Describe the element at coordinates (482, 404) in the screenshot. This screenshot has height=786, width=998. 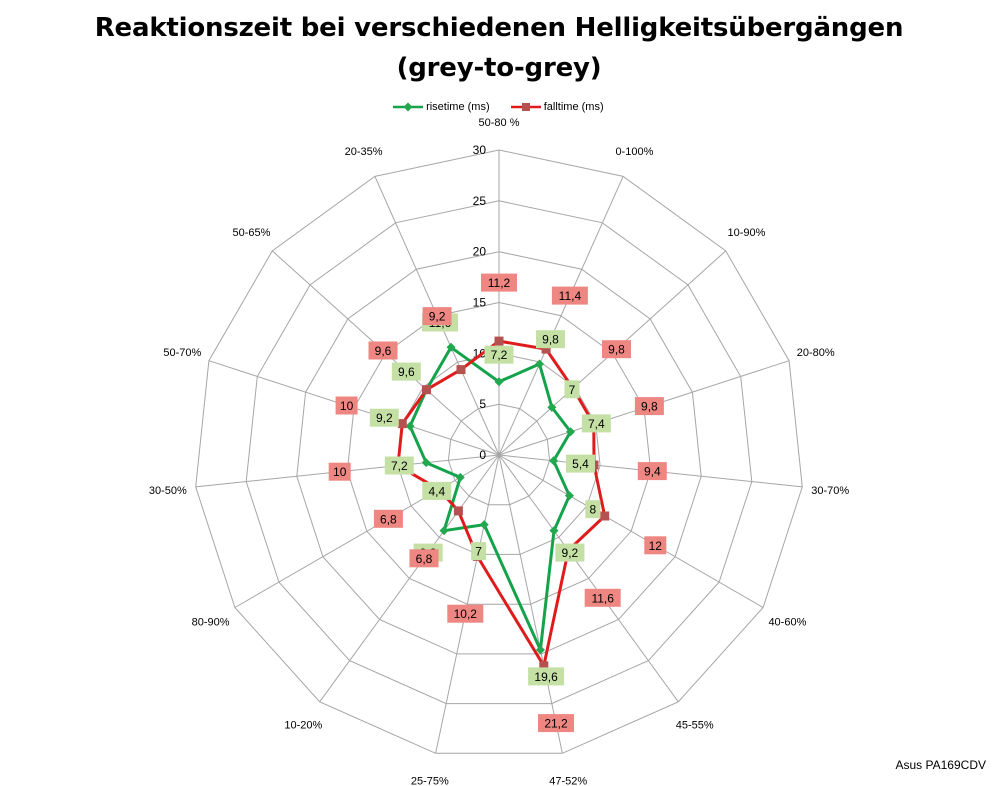
I see `radial-tick-label: 5` at that location.